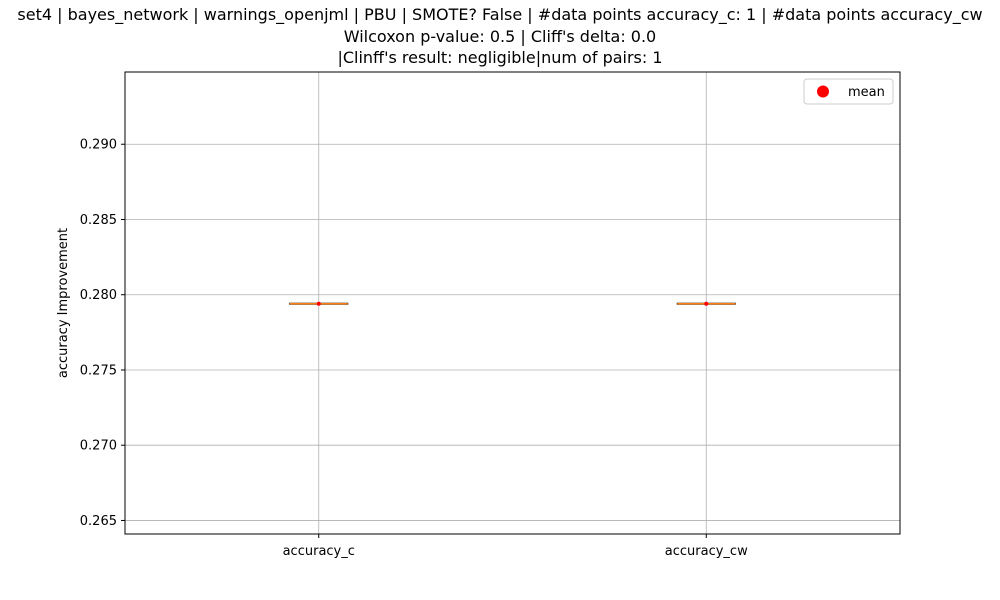 Image resolution: width=1000 pixels, height=600 pixels. I want to click on x-tick-label: accuracy_cw, so click(706, 551).